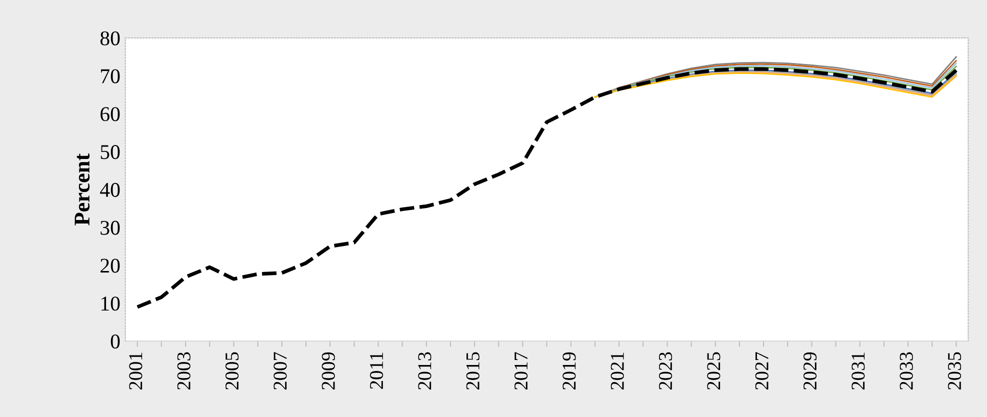 Image resolution: width=987 pixels, height=417 pixels. Describe the element at coordinates (280, 371) in the screenshot. I see `x-tick-label: 2007` at that location.